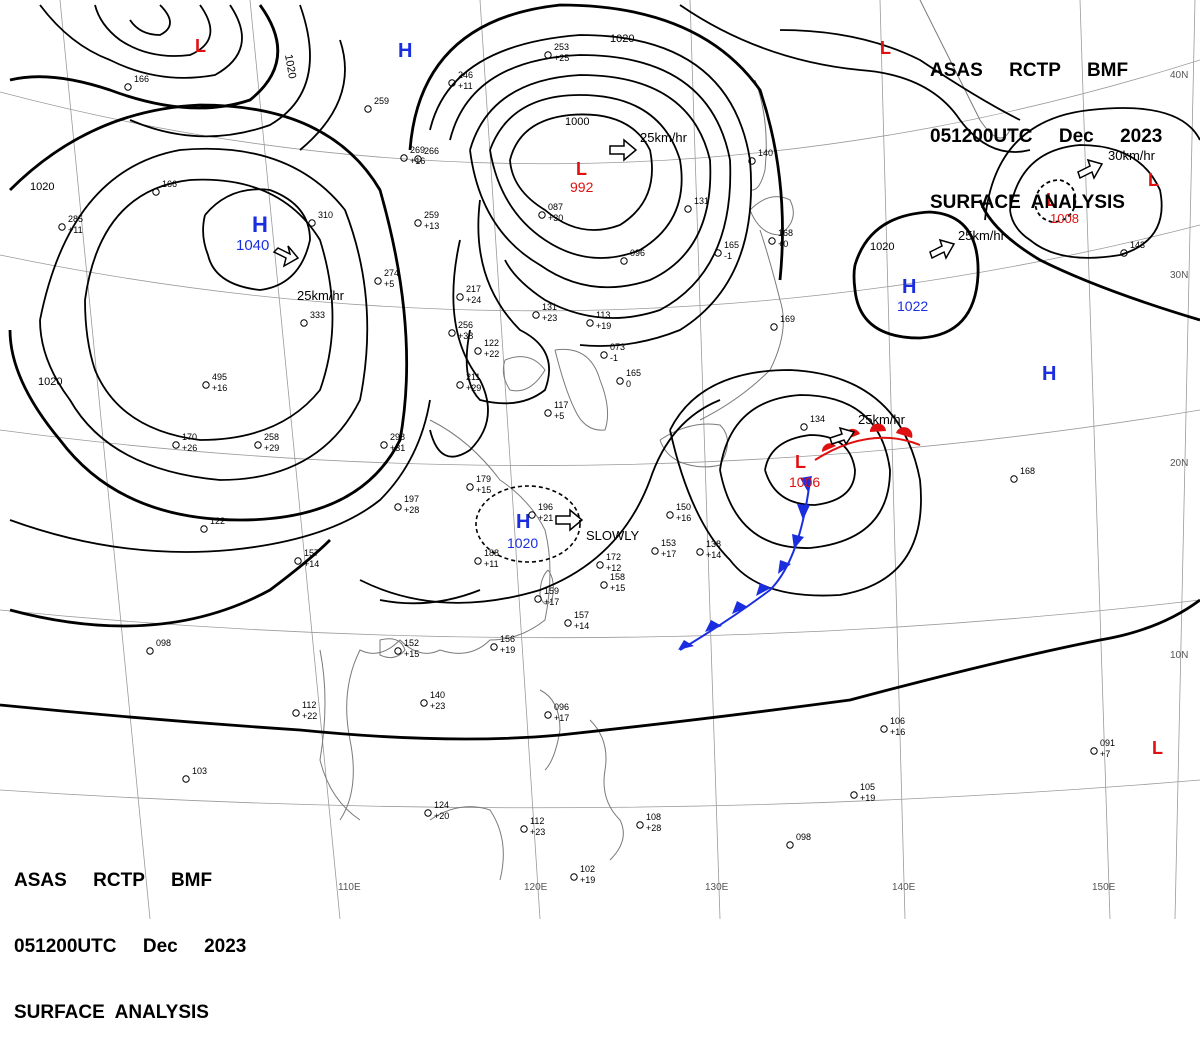  I want to click on station-tendency: +31, so click(397, 448).